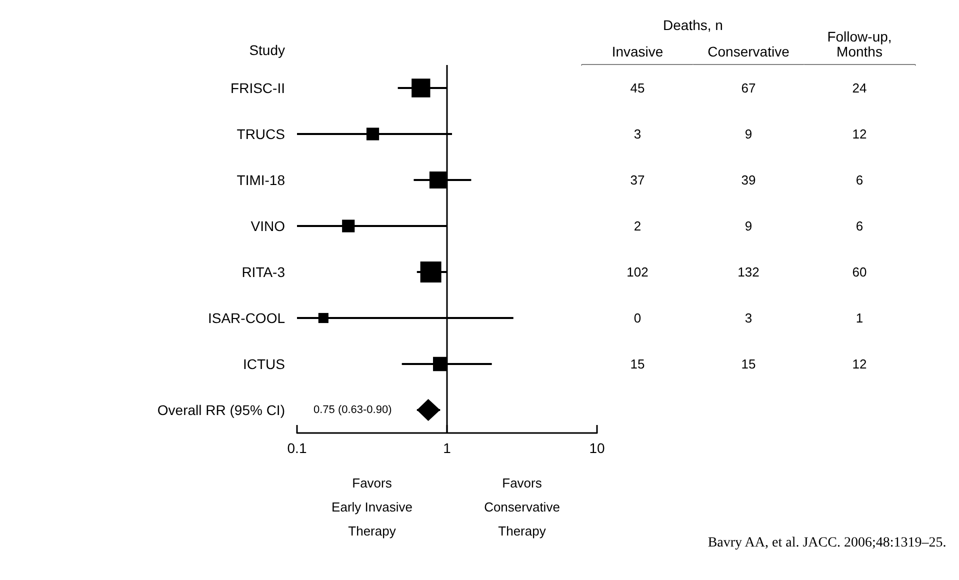 The height and width of the screenshot is (580, 959). I want to click on y-tick-label: VINO, so click(268, 226).